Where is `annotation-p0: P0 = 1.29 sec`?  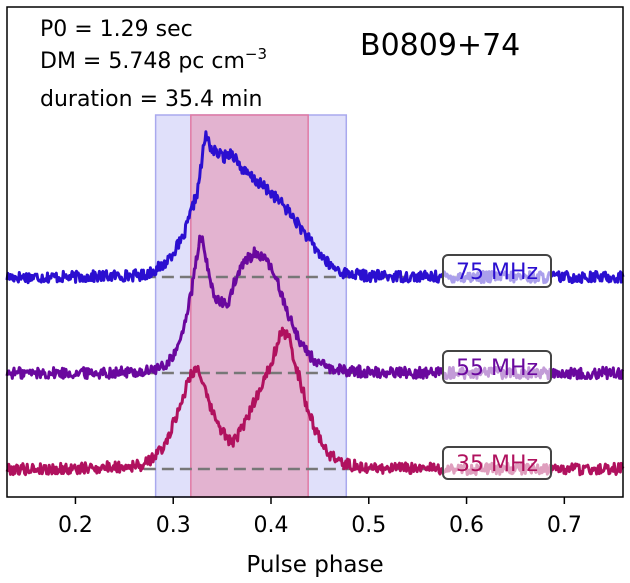
annotation-p0: P0 = 1.29 sec is located at coordinates (116, 29).